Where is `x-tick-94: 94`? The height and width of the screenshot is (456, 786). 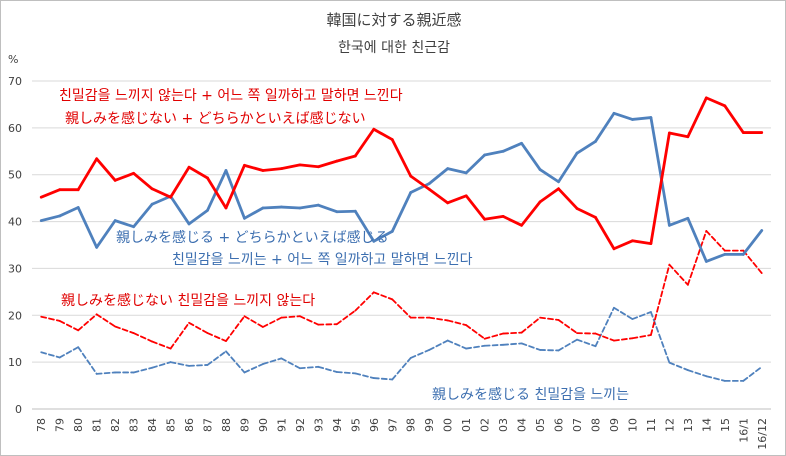
x-tick-94: 94 is located at coordinates (337, 425).